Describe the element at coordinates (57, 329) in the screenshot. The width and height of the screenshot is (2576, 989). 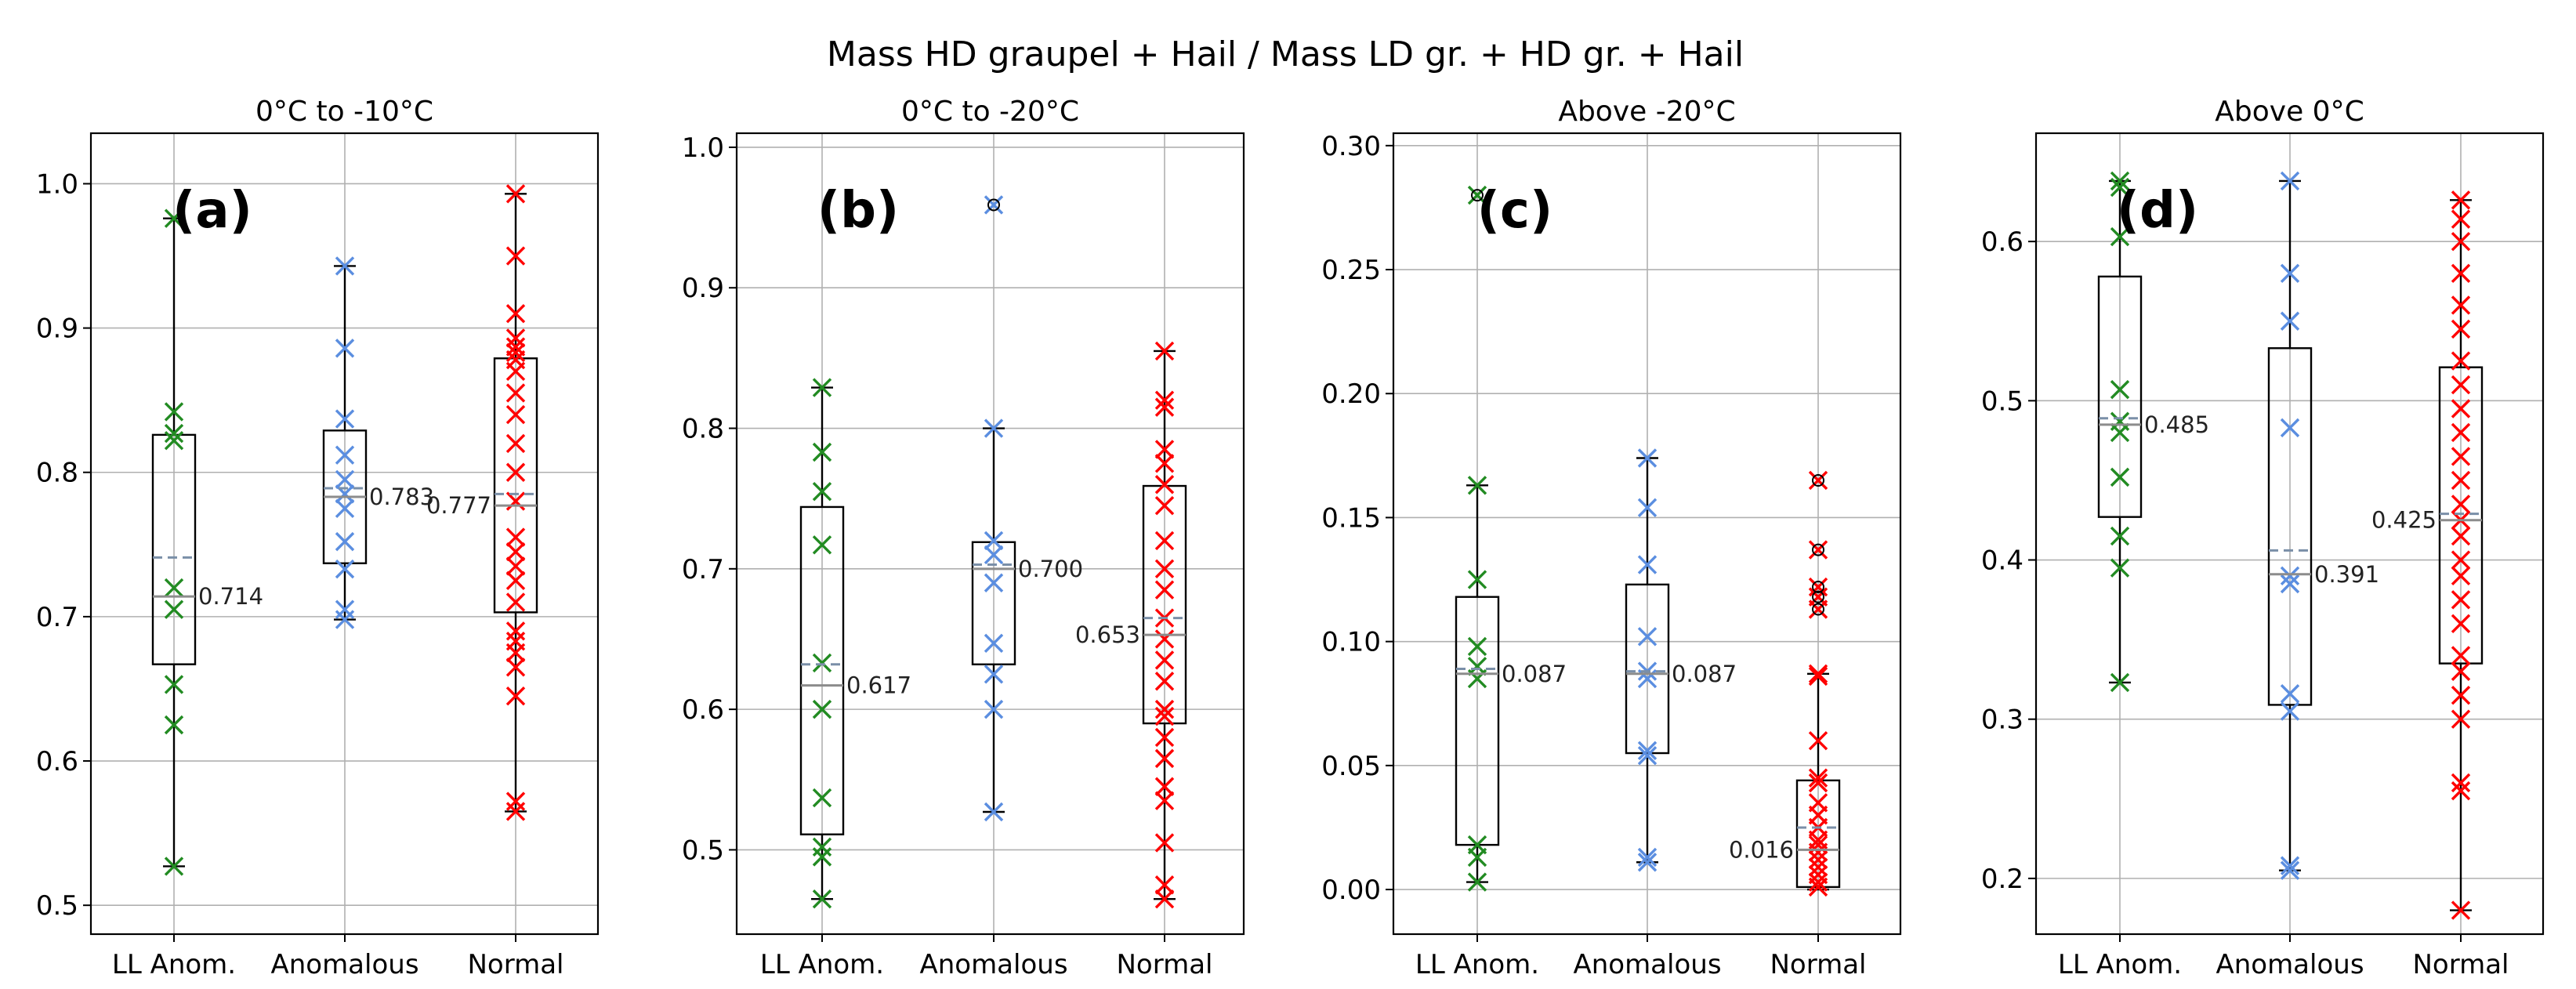
I see `y-tick-label: 0.9` at that location.